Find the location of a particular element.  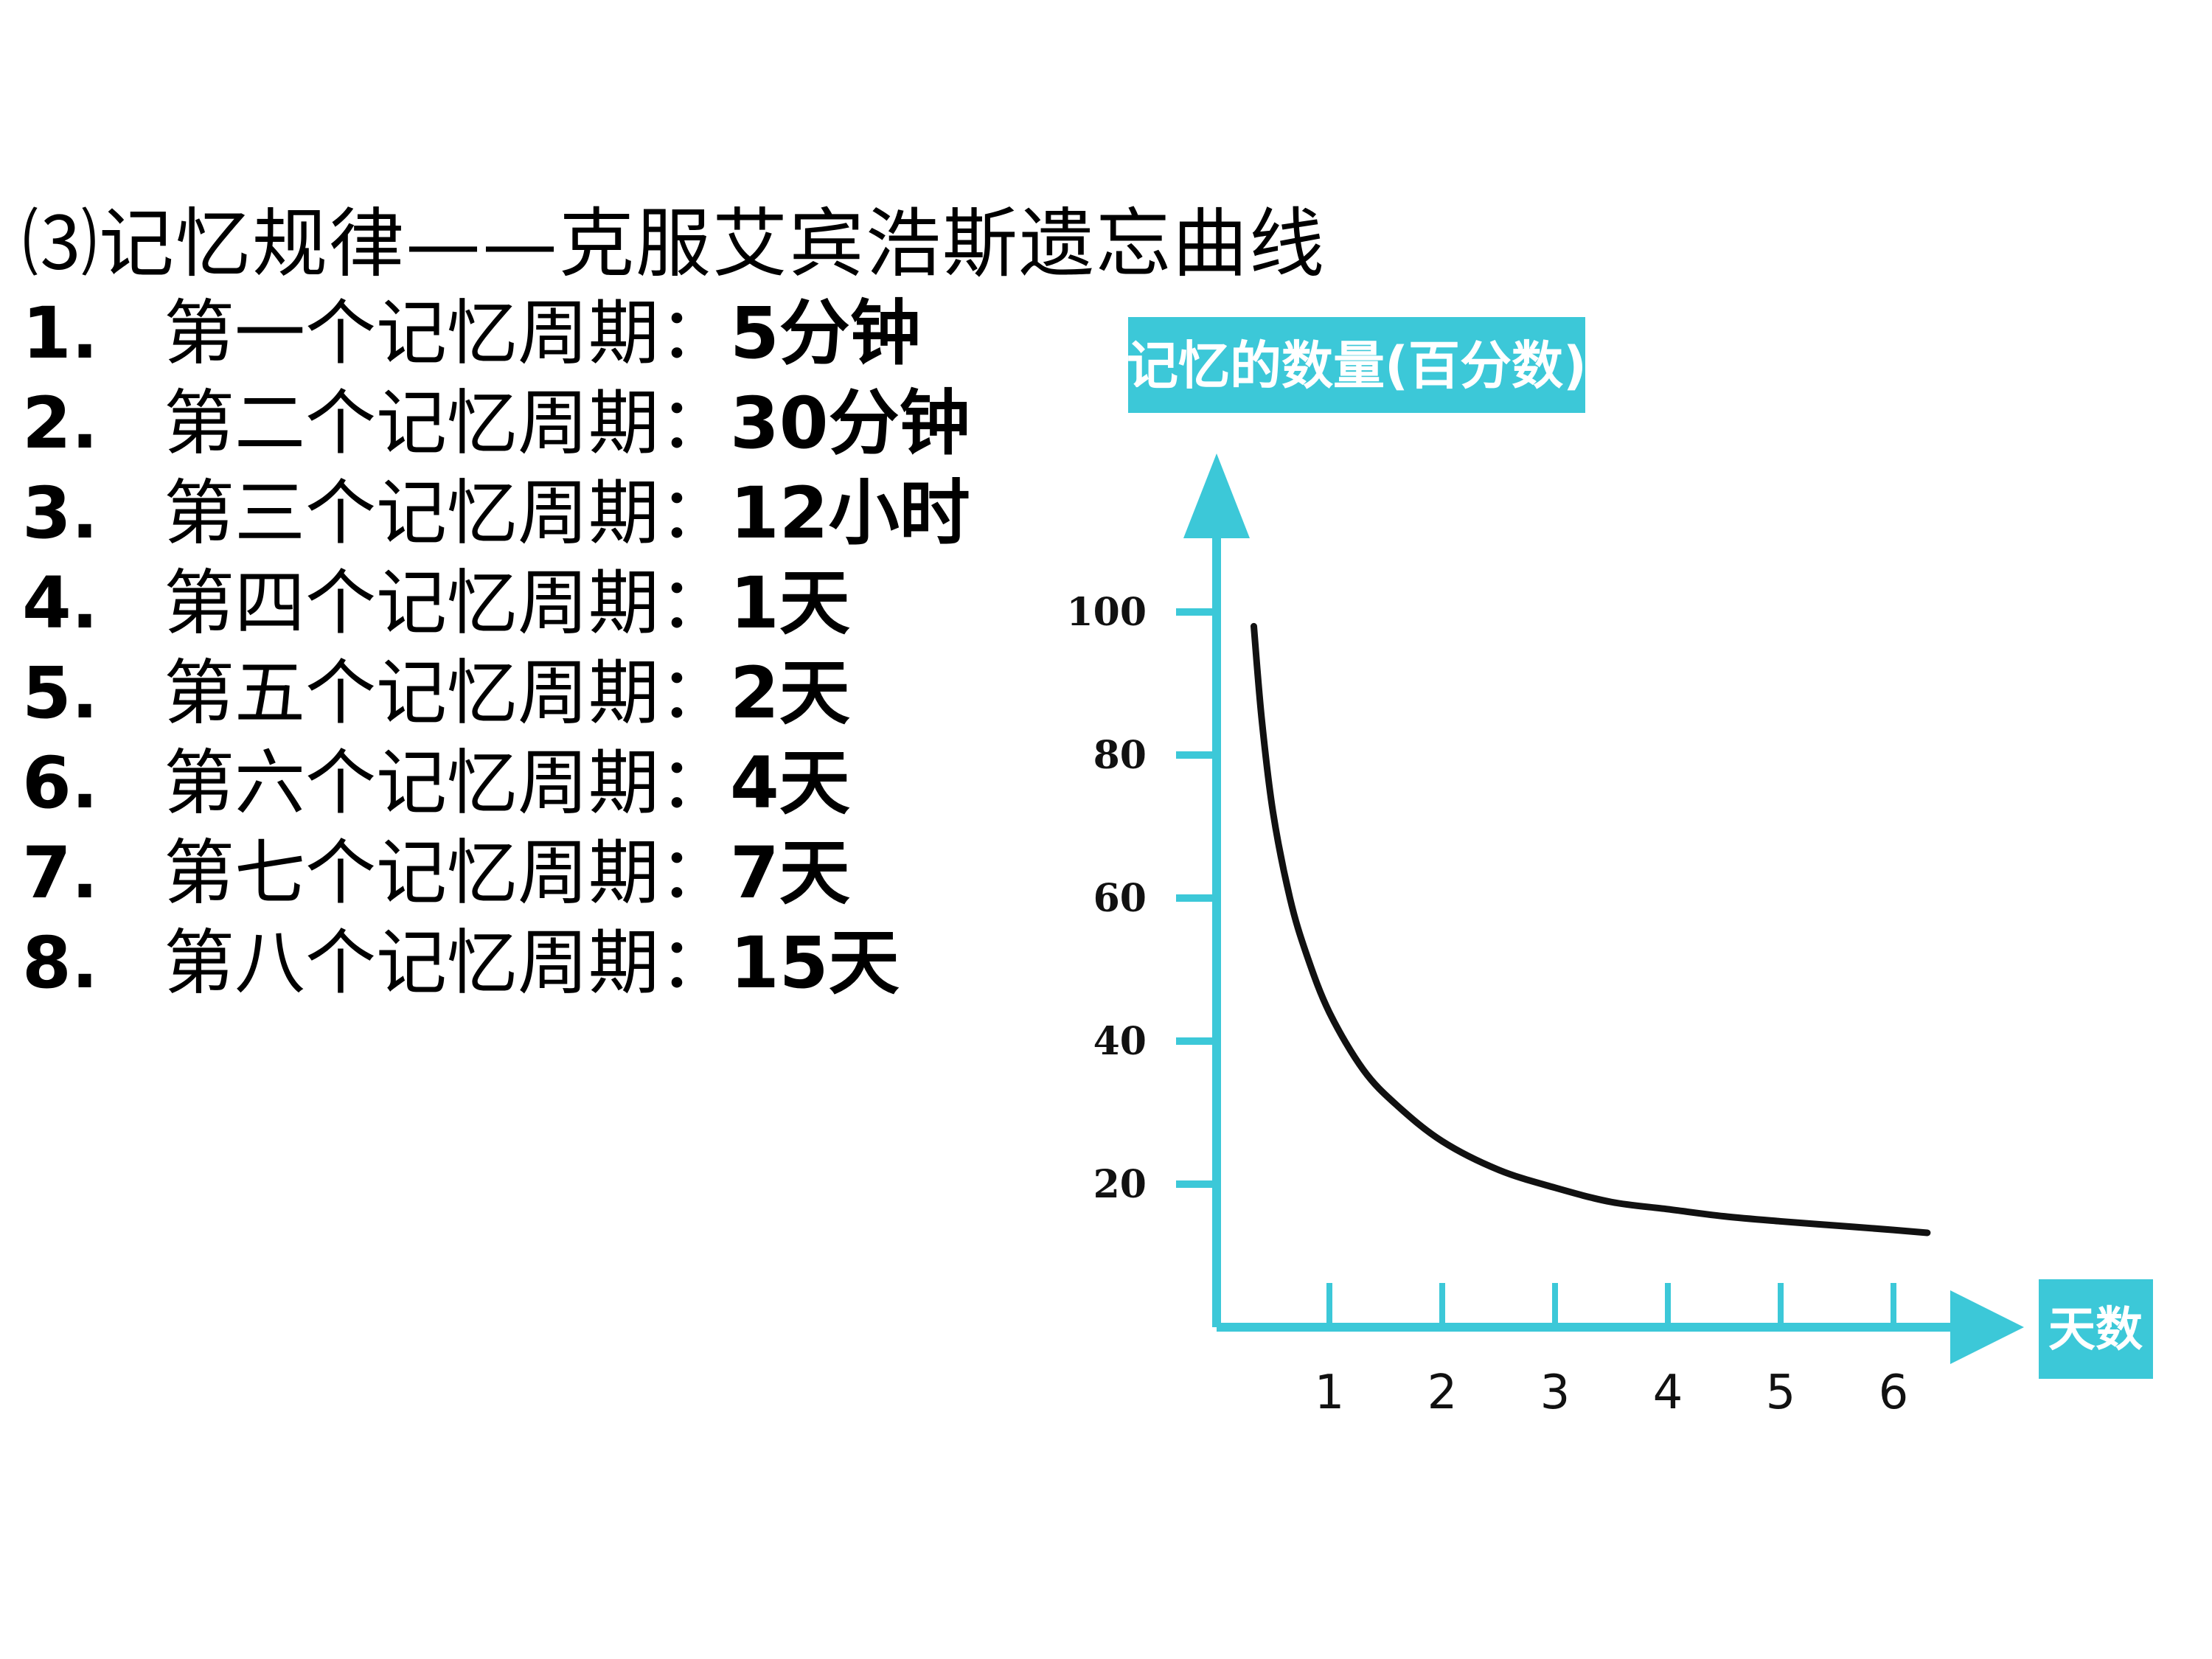

period-value: 7天 is located at coordinates (790, 873).